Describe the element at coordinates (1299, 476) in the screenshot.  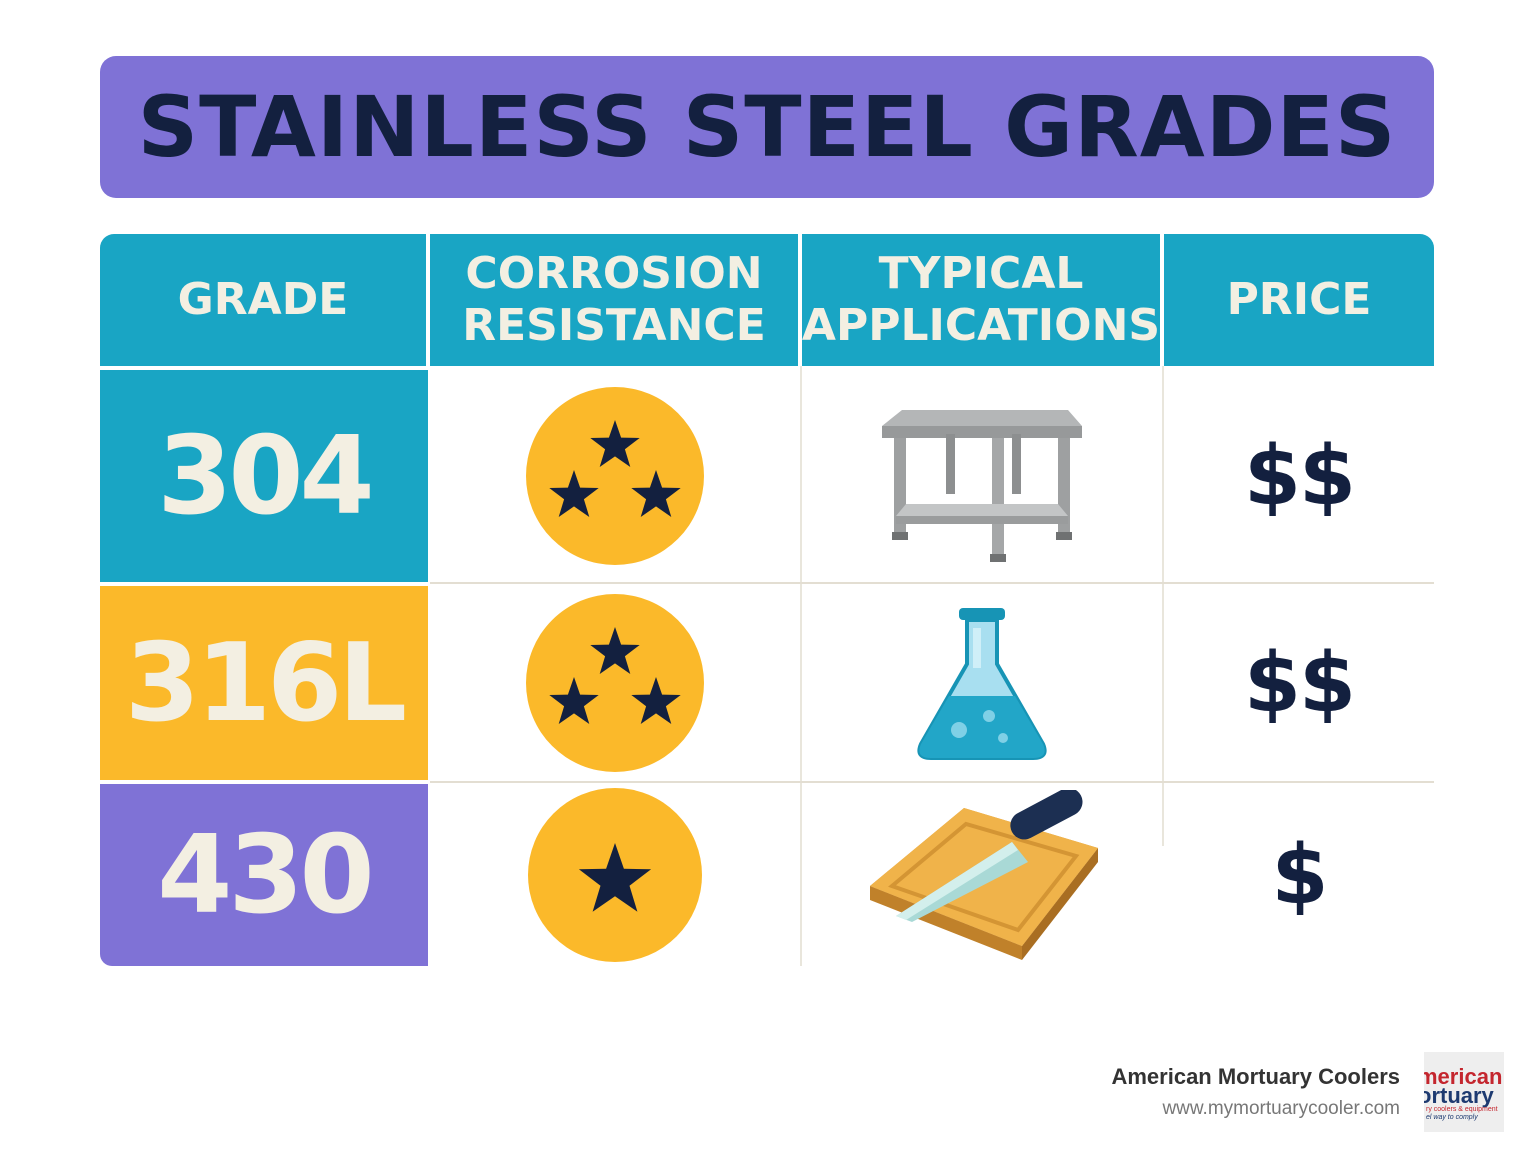
I see `price-304: $$` at that location.